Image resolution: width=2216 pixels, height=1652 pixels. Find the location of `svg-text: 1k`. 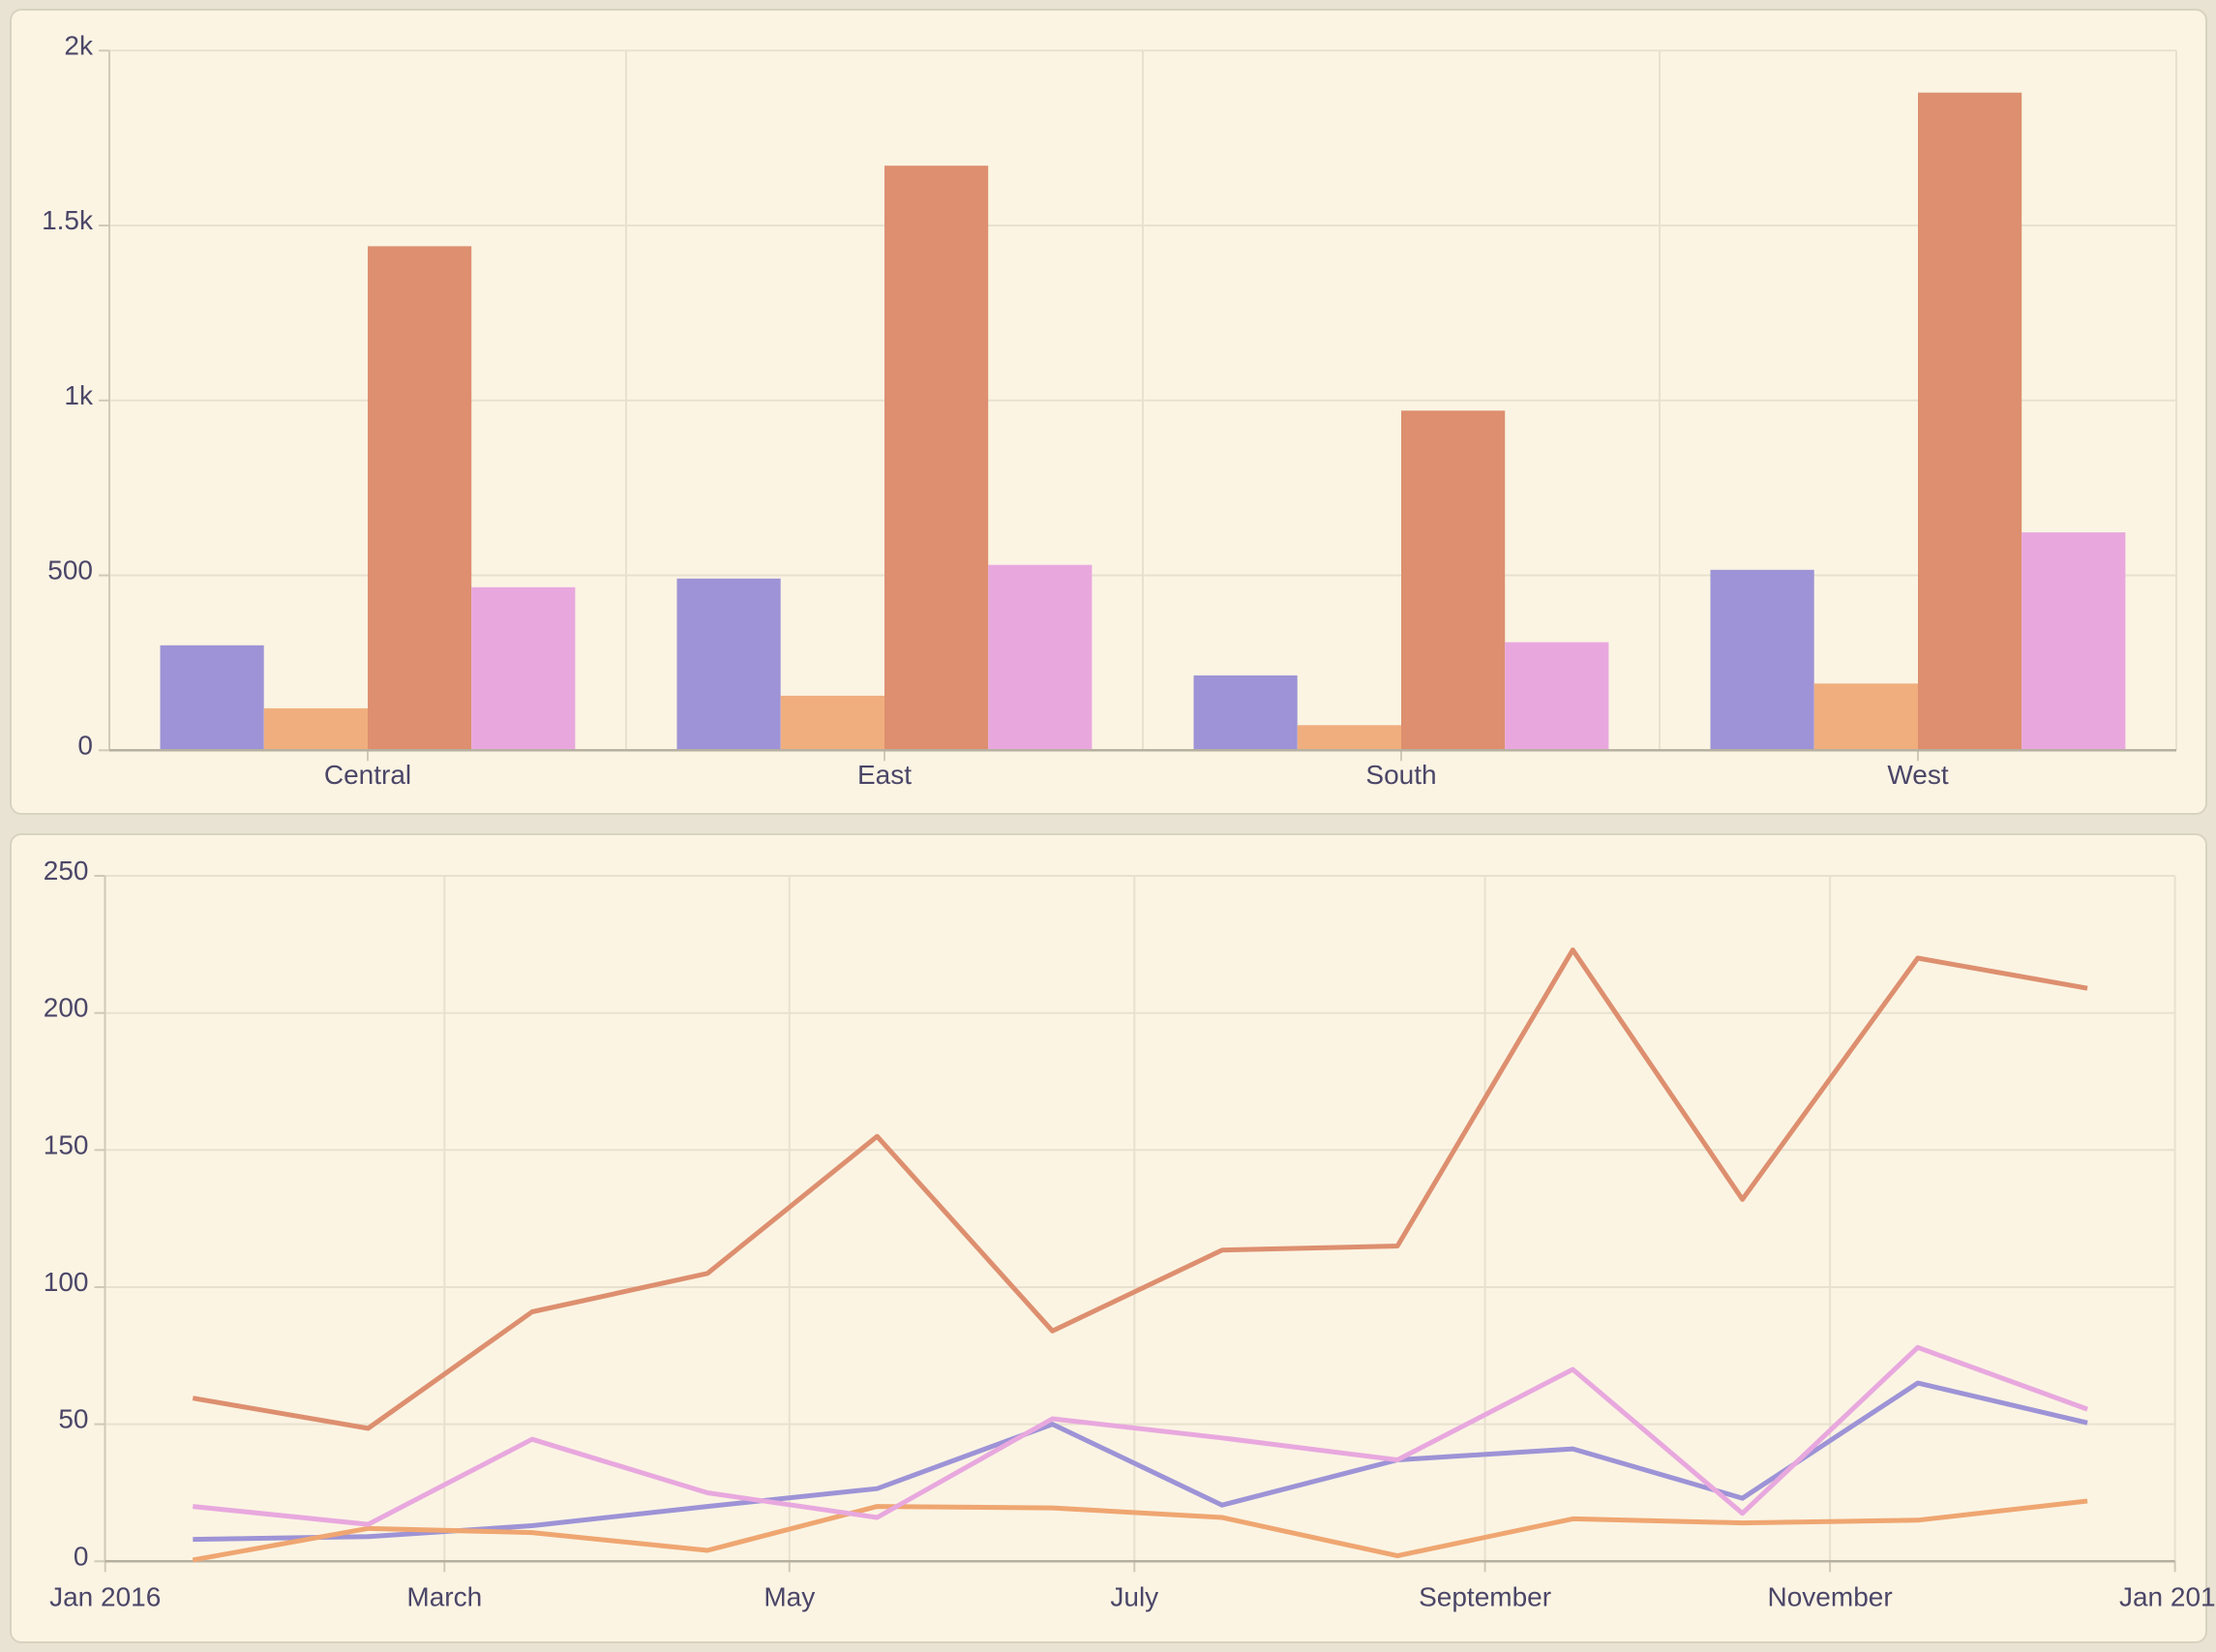

svg-text: 1k is located at coordinates (79, 395).